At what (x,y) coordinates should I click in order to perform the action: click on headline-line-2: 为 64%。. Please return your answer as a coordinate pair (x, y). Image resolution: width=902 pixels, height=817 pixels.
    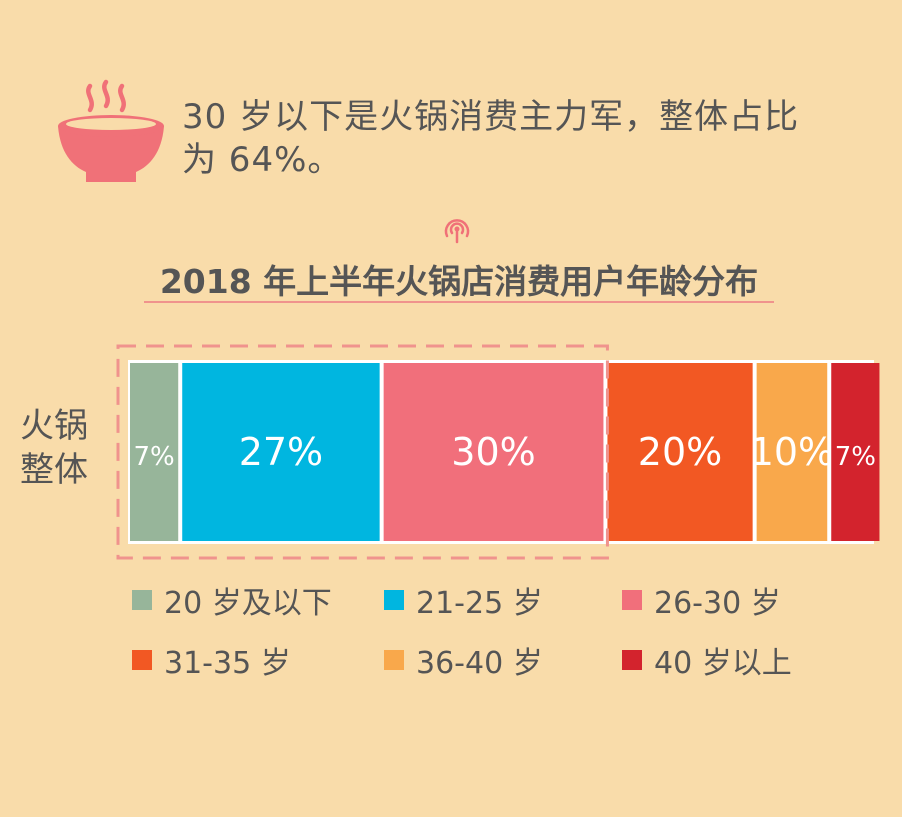
    Looking at the image, I should click on (262, 160).